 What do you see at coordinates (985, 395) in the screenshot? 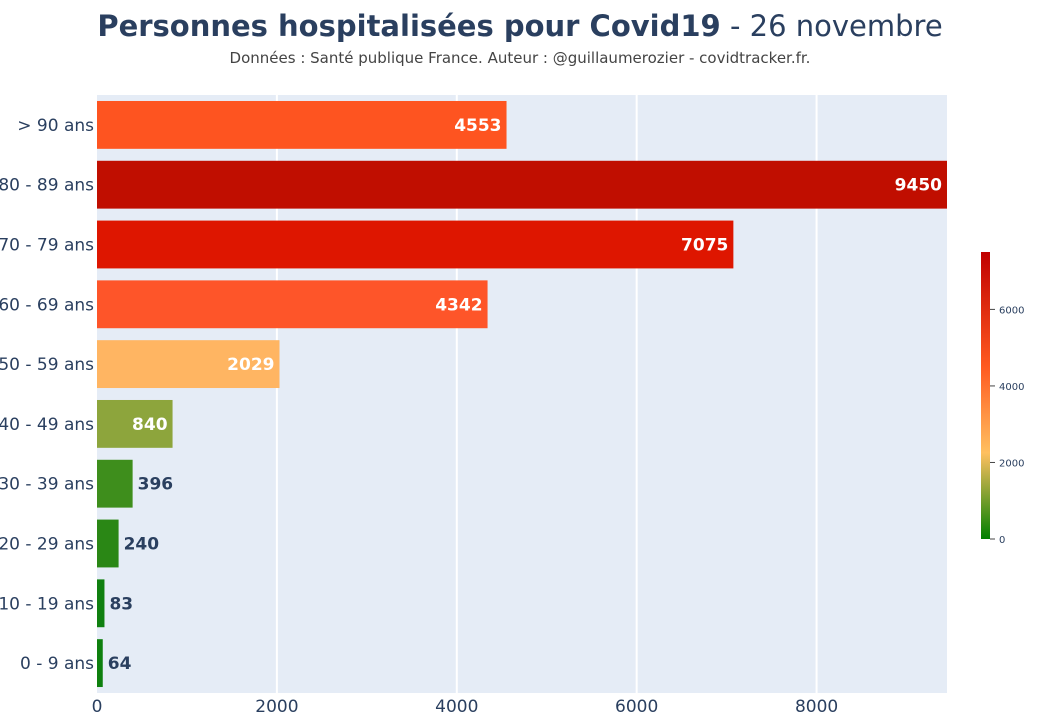
I see `colorbar-gradient` at bounding box center [985, 395].